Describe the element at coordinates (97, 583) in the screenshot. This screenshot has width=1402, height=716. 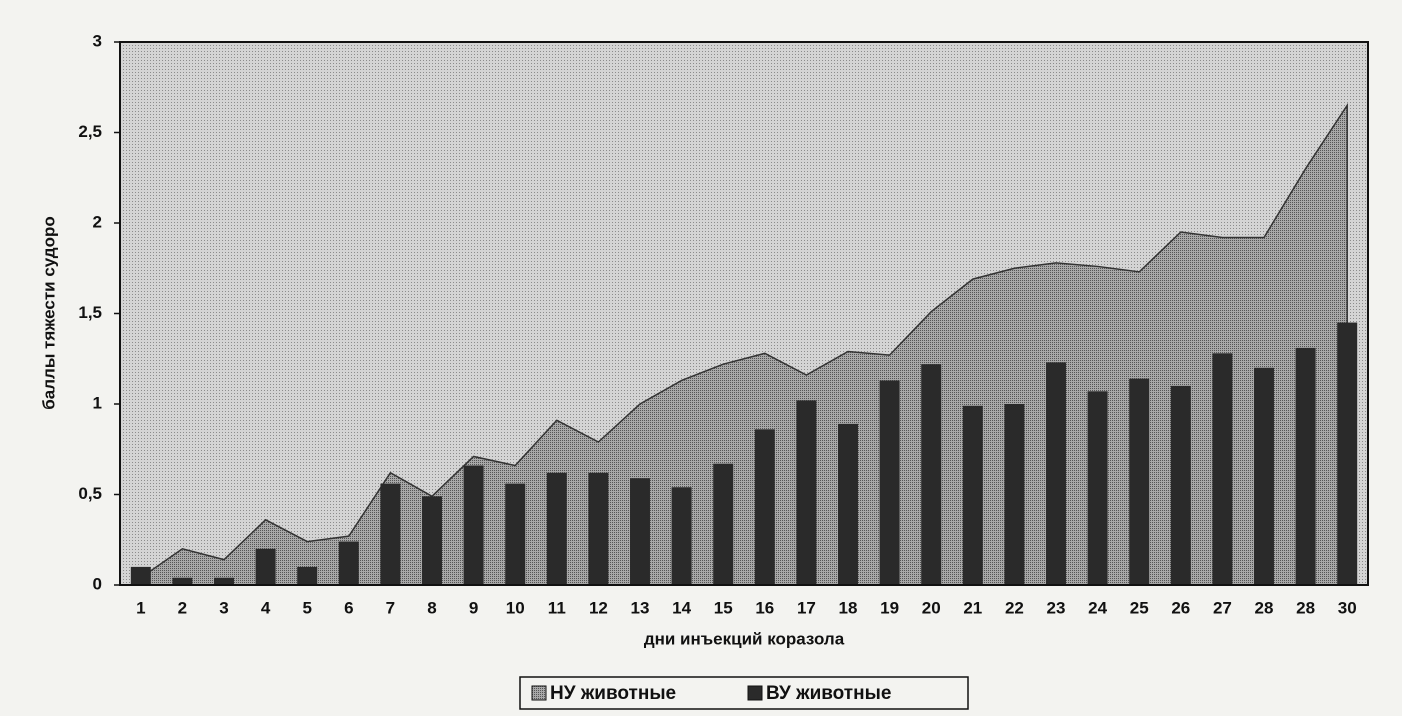
I see `y-tick-label: 0` at that location.